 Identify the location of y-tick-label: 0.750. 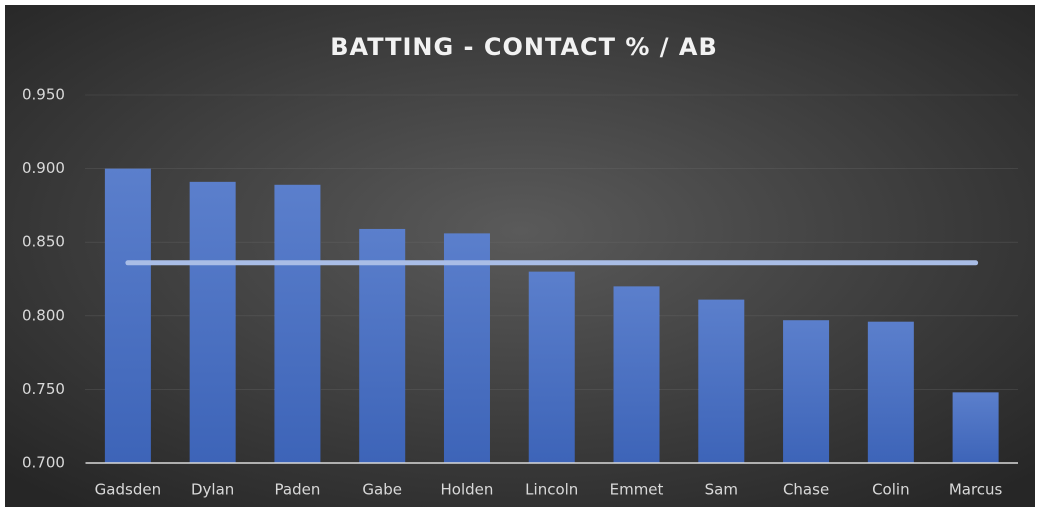
(43, 389).